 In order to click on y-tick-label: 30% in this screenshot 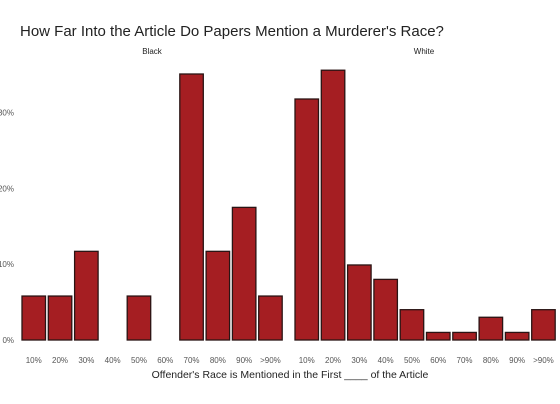, I will do `click(7, 113)`.